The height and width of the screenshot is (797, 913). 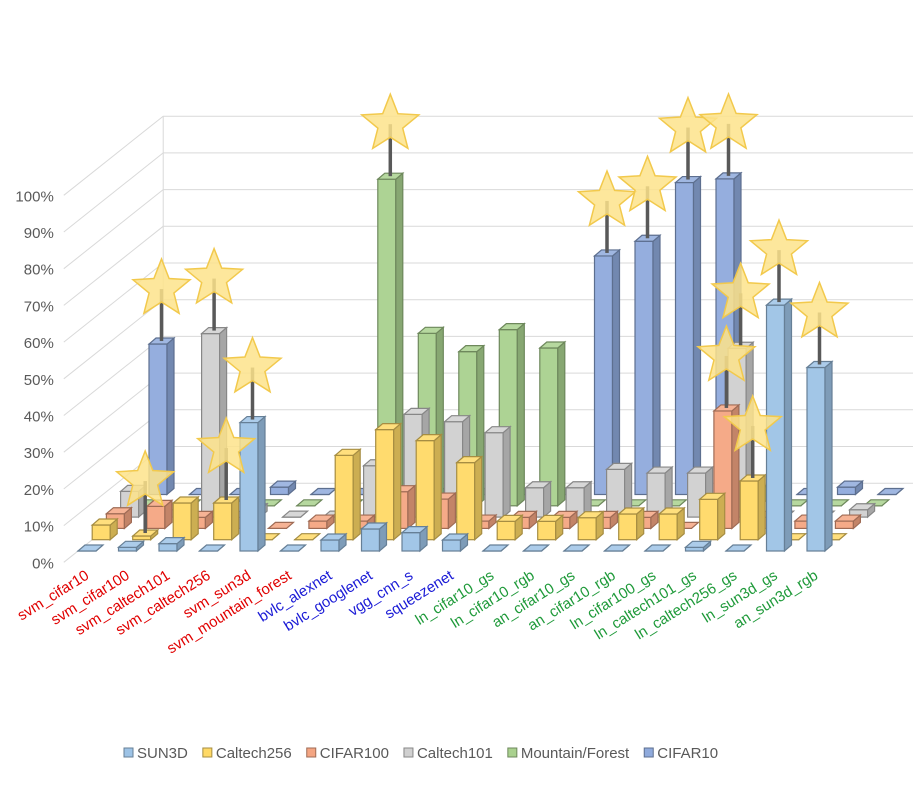 What do you see at coordinates (131, 546) in the screenshot?
I see `bar-sun3d-svm_cifar100` at bounding box center [131, 546].